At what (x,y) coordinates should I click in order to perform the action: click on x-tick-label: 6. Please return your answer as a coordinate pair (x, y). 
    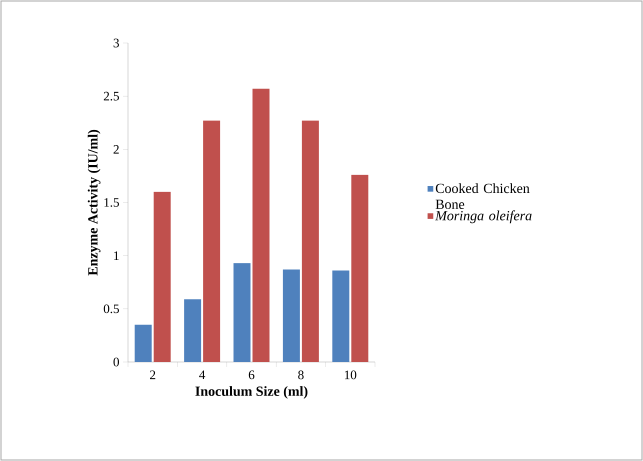
    Looking at the image, I should click on (251, 375).